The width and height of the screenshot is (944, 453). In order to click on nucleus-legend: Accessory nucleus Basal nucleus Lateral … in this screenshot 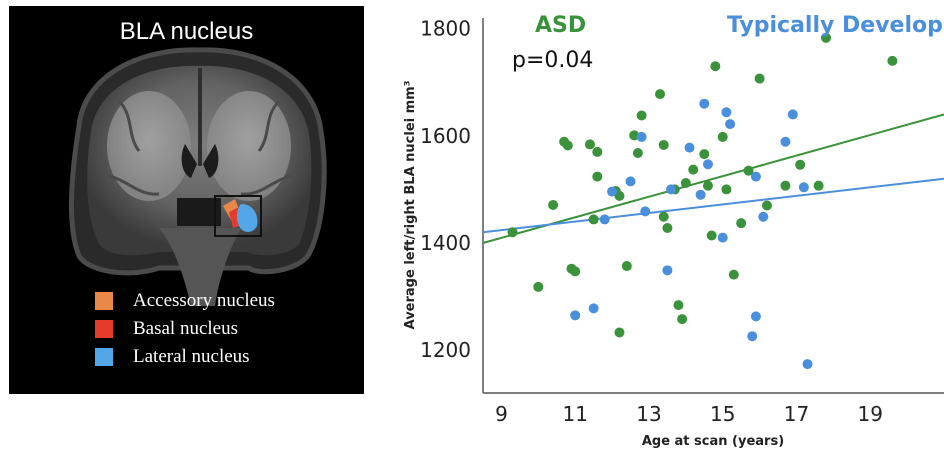, I will do `click(185, 329)`.